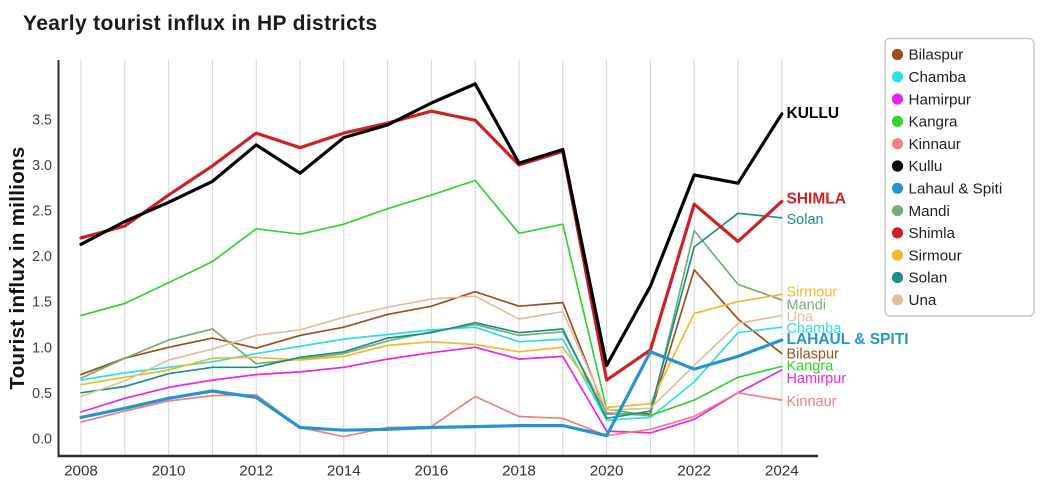  I want to click on x-tick-label-2022: 2022, so click(694, 471).